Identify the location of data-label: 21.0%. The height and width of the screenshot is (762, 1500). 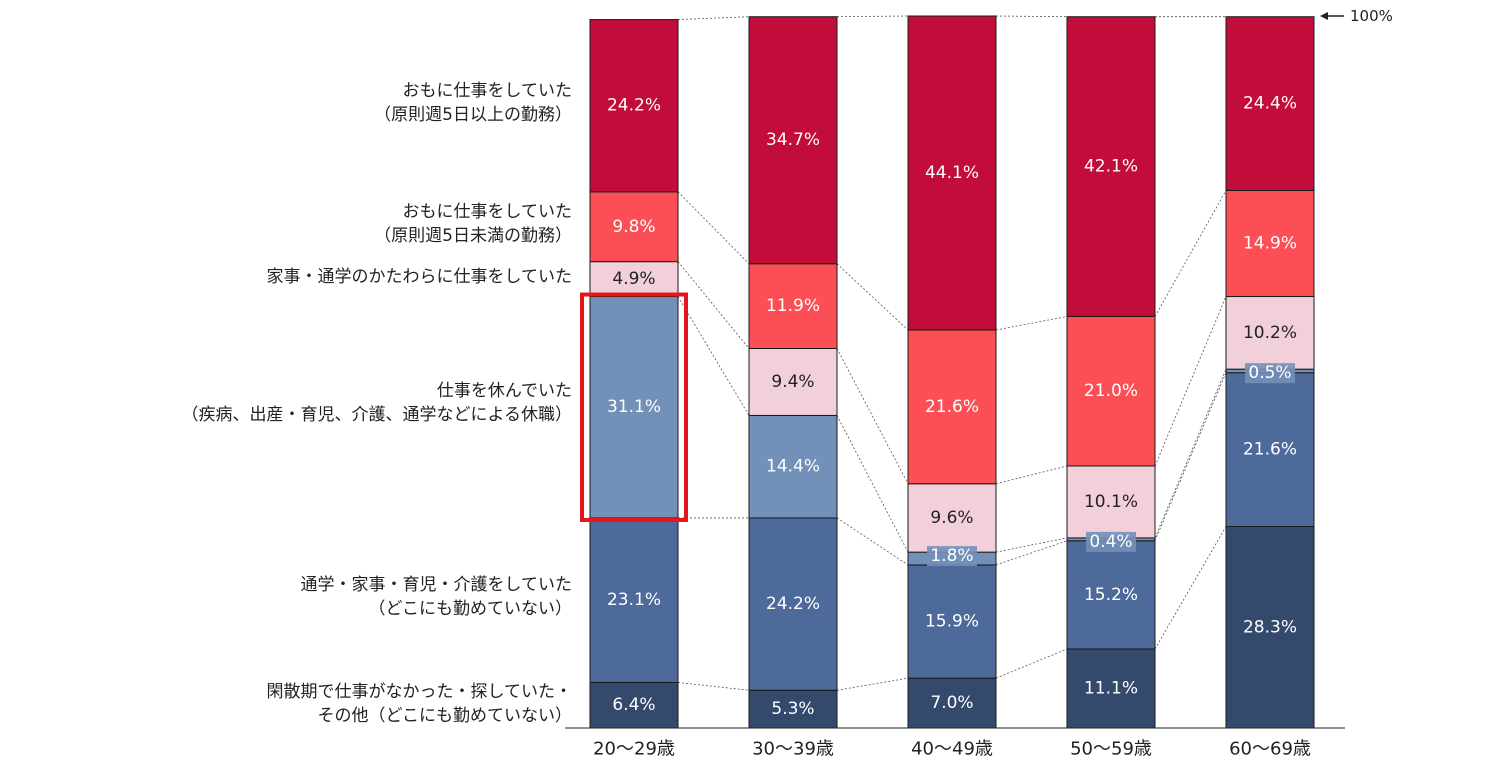
(1111, 391).